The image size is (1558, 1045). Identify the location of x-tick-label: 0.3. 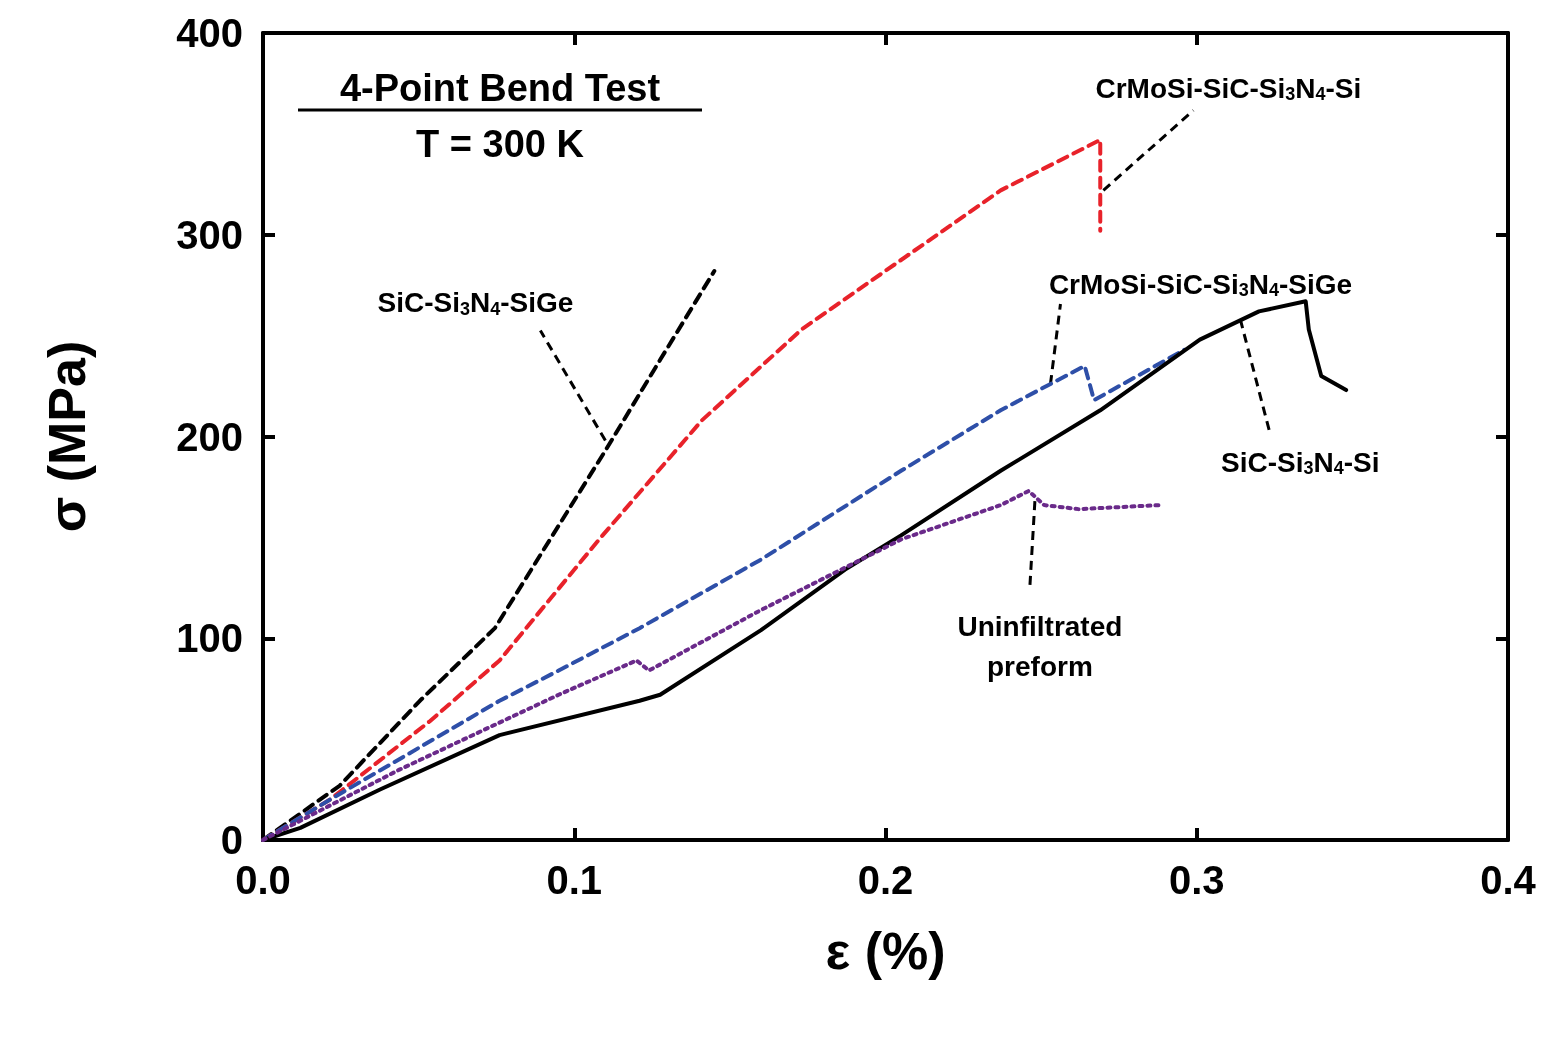
(1196, 880).